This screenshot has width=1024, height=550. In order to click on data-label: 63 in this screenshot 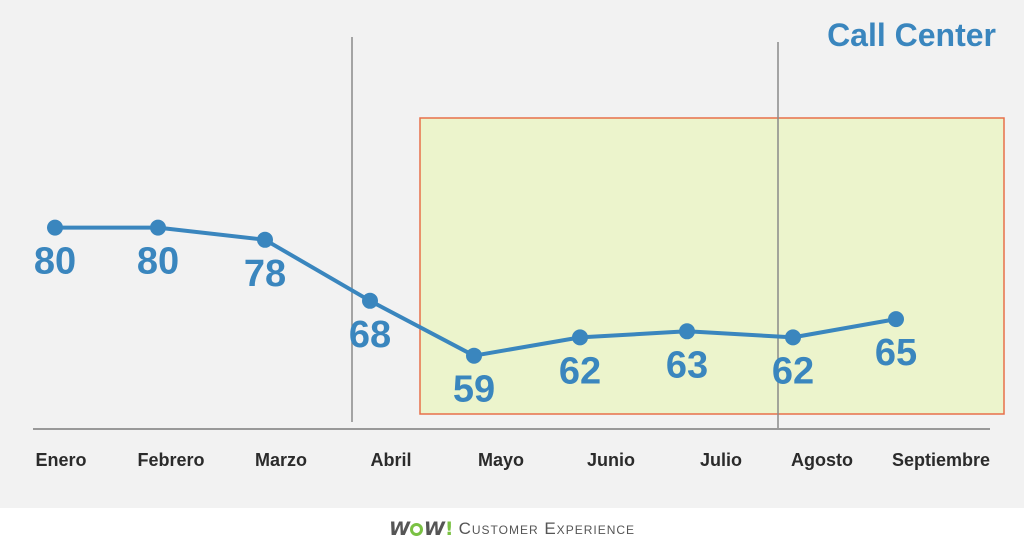, I will do `click(687, 365)`.